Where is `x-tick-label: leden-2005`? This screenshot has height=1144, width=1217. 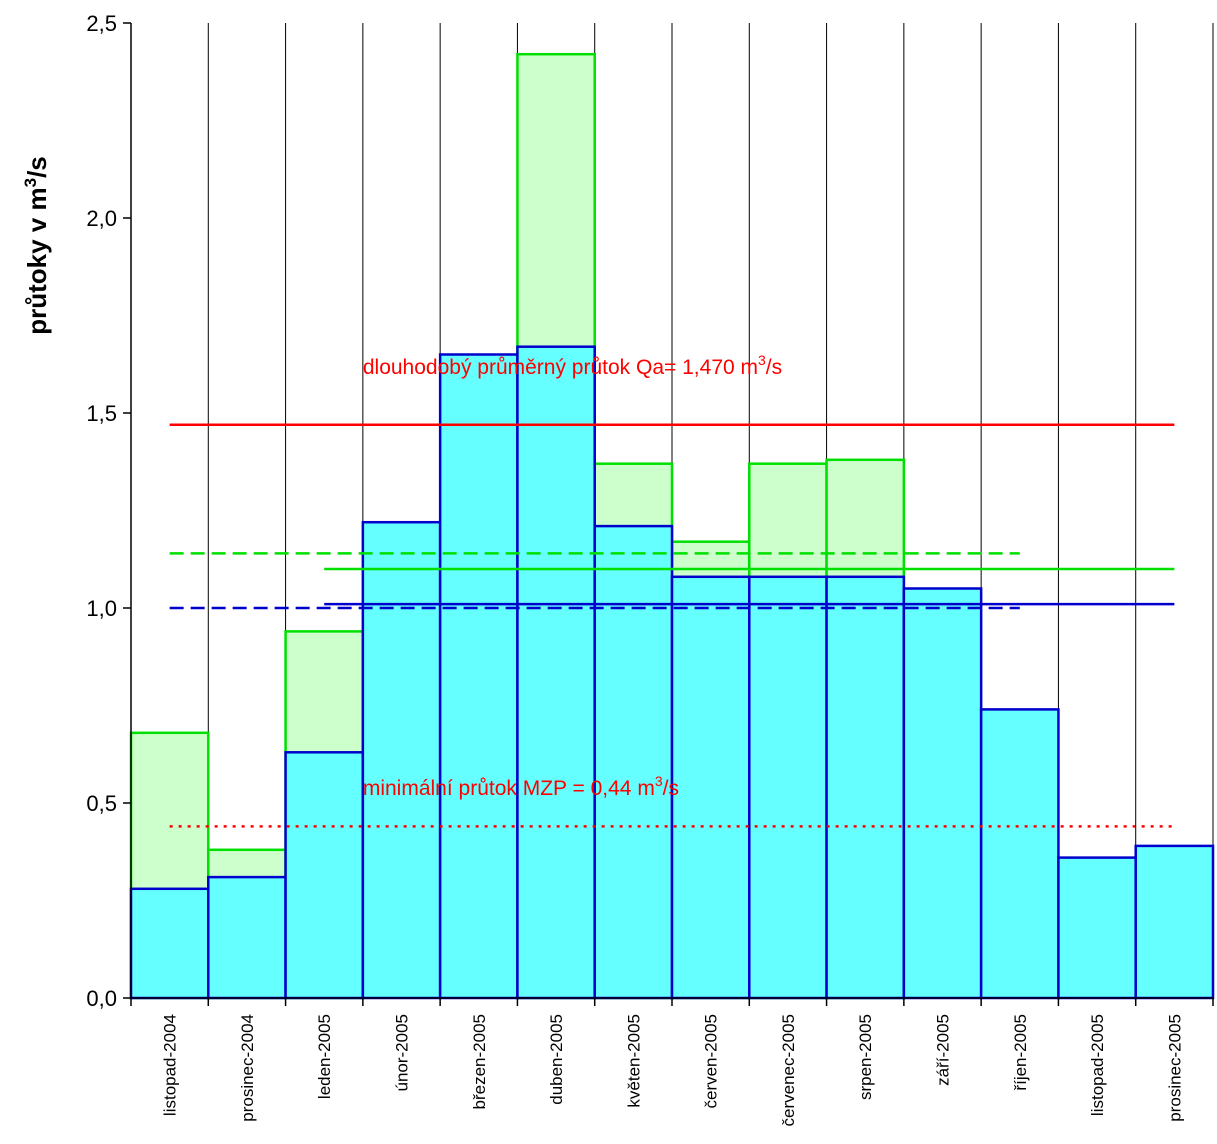 x-tick-label: leden-2005 is located at coordinates (324, 1056).